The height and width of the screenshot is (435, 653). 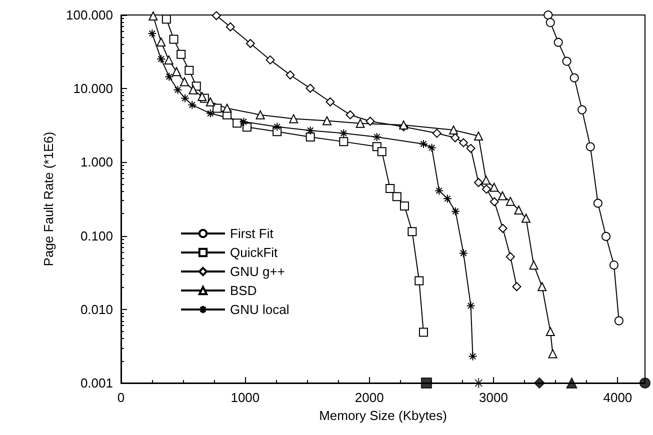 What do you see at coordinates (617, 397) in the screenshot?
I see `x-tick-label: 4000` at bounding box center [617, 397].